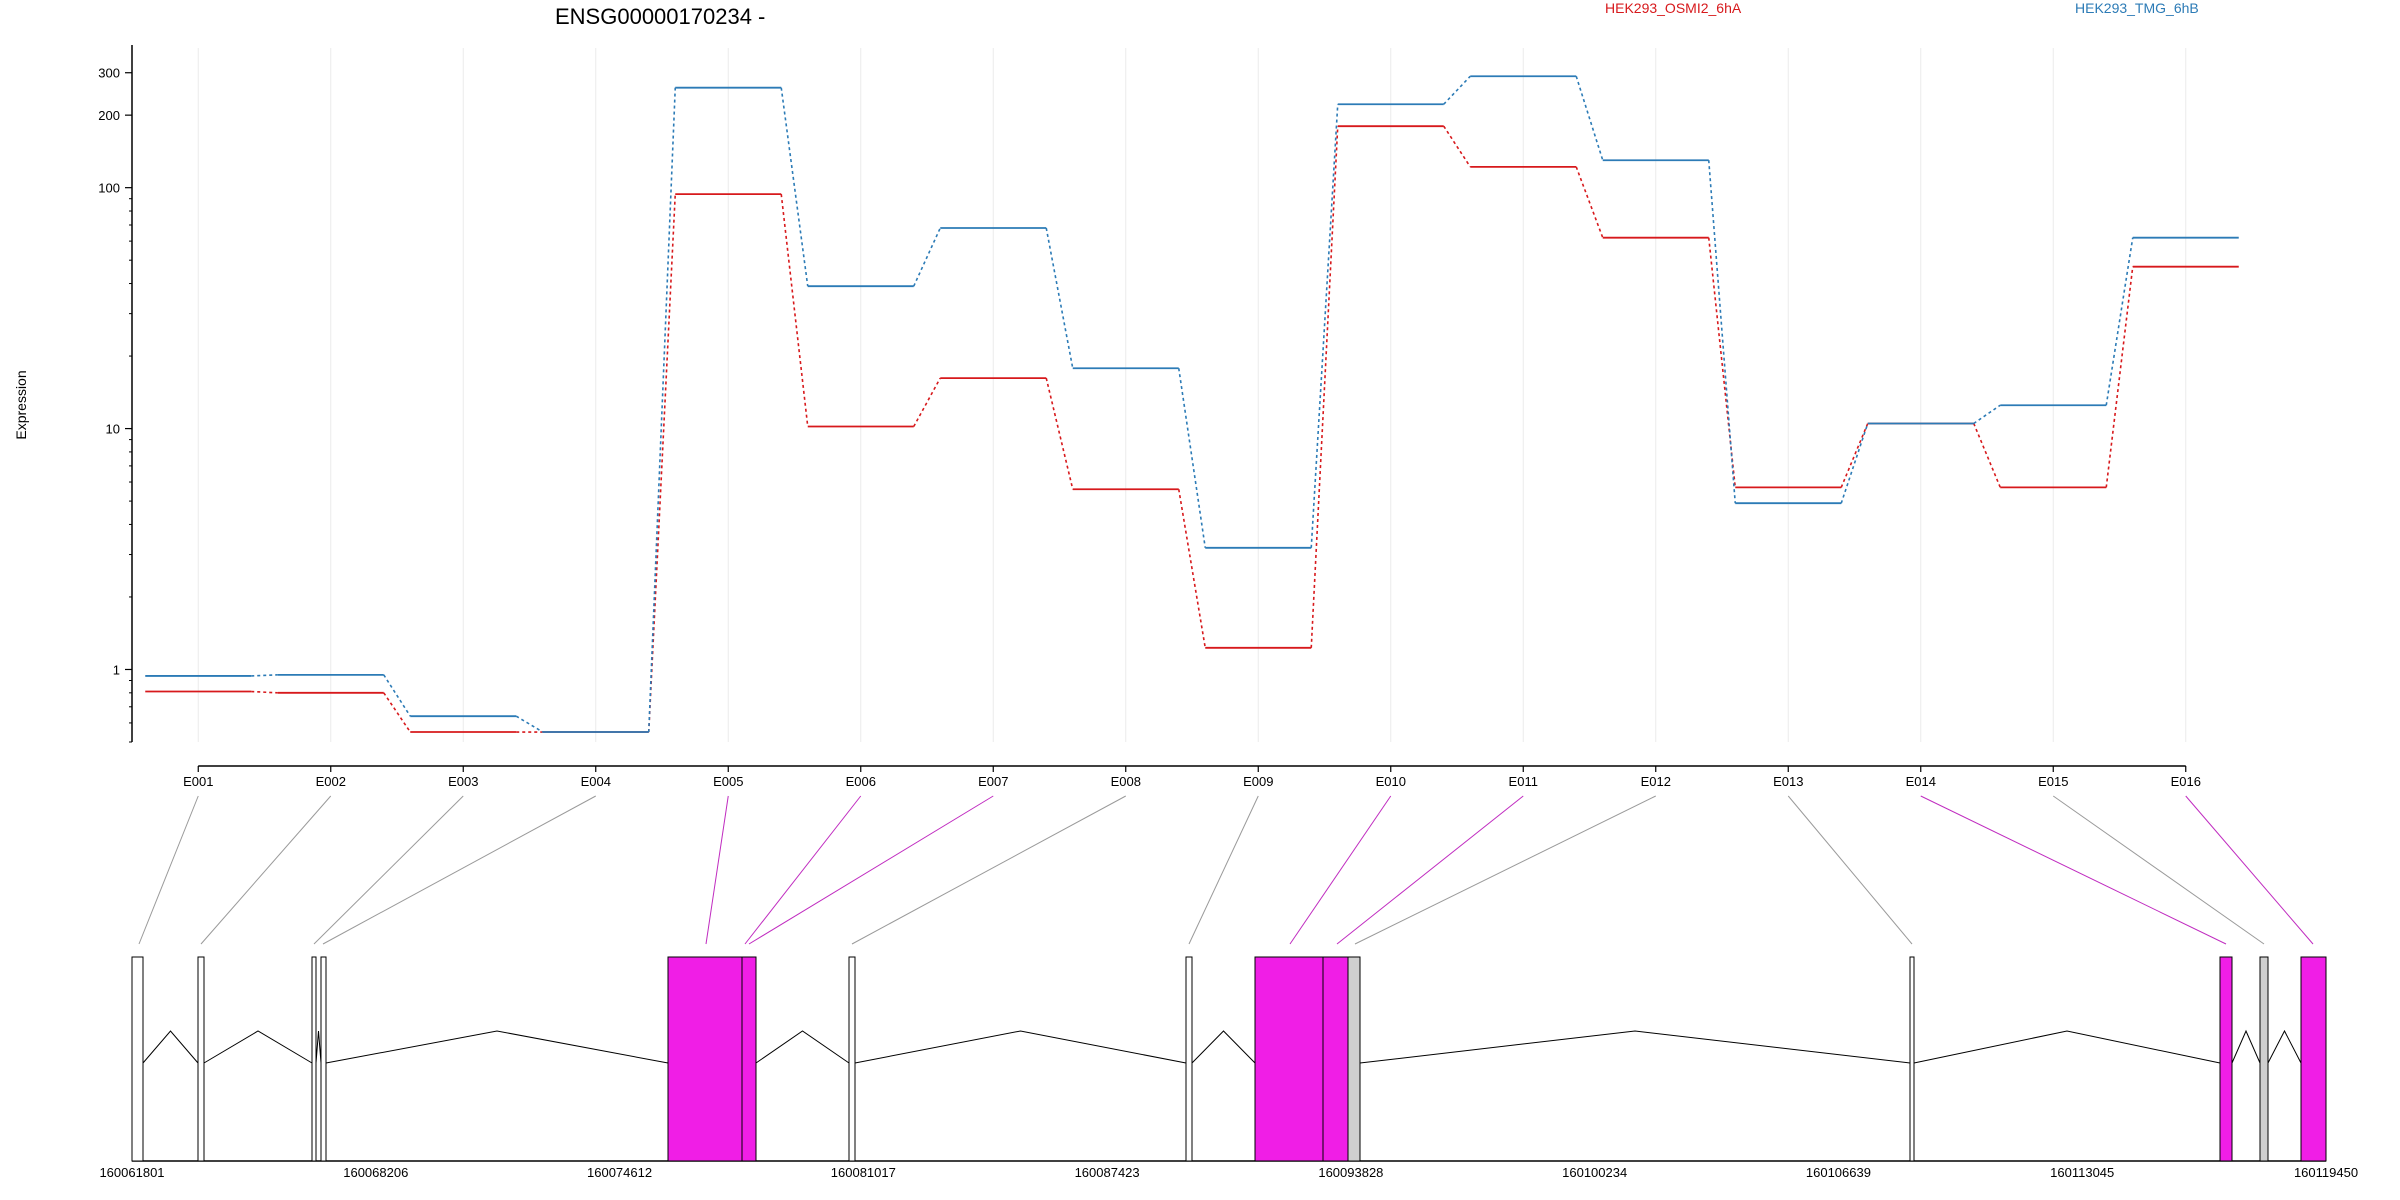 The width and height of the screenshot is (2400, 1200). Describe the element at coordinates (113, 429) in the screenshot. I see `y-tick-label: 10` at that location.